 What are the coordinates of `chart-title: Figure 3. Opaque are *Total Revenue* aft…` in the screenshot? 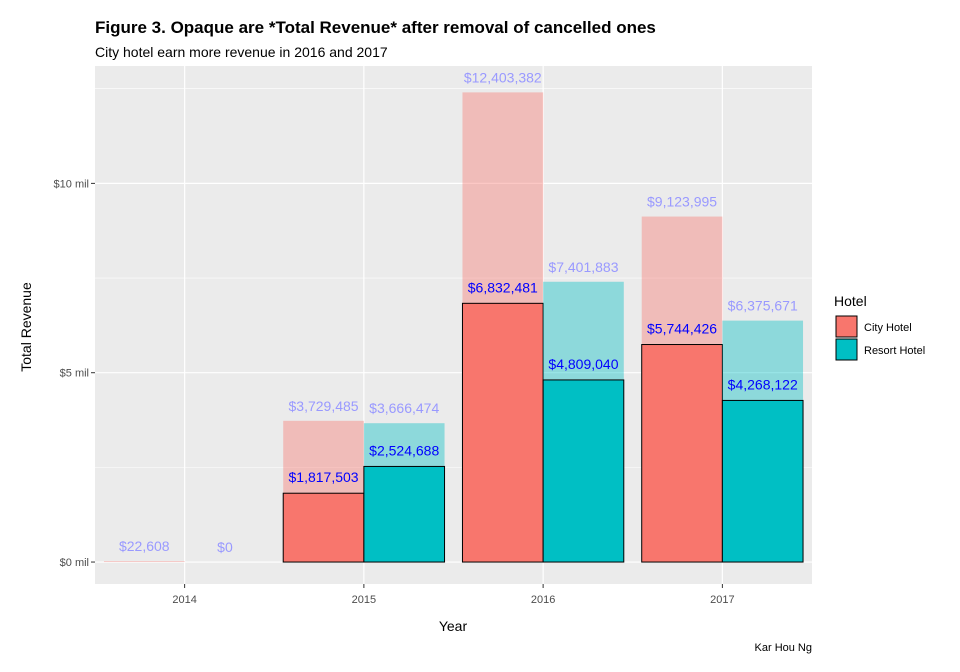 It's located at (375, 27).